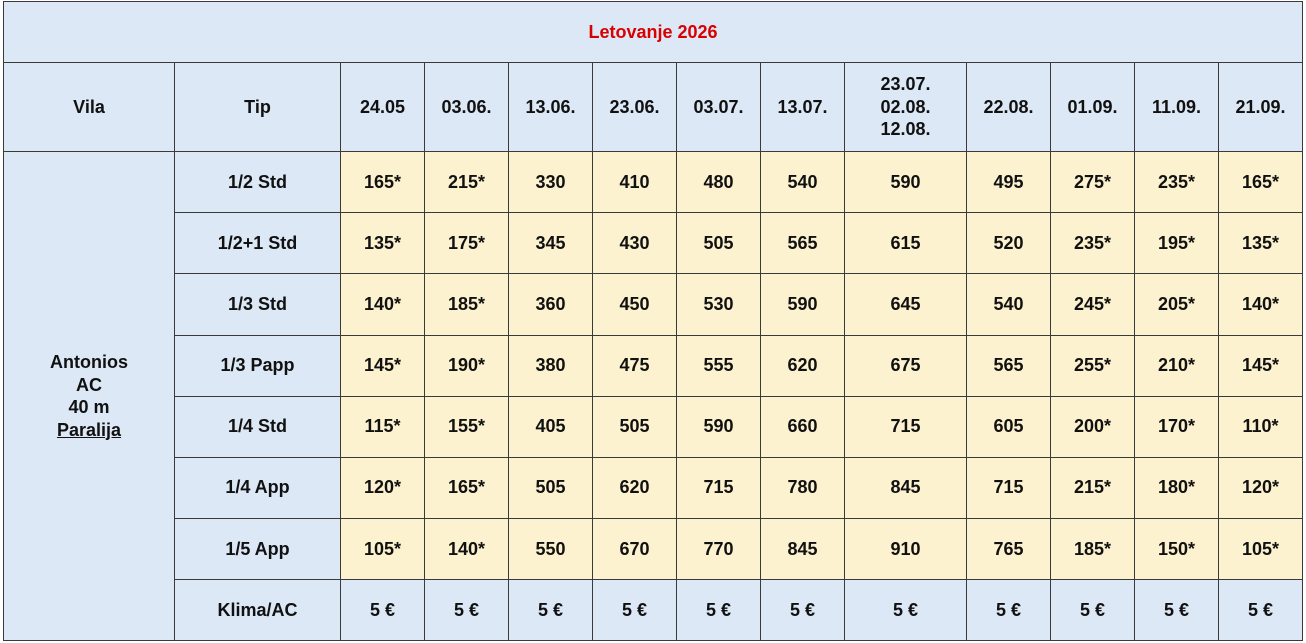 This screenshot has width=1306, height=643. Describe the element at coordinates (802, 487) in the screenshot. I see `price-cell: 780` at that location.